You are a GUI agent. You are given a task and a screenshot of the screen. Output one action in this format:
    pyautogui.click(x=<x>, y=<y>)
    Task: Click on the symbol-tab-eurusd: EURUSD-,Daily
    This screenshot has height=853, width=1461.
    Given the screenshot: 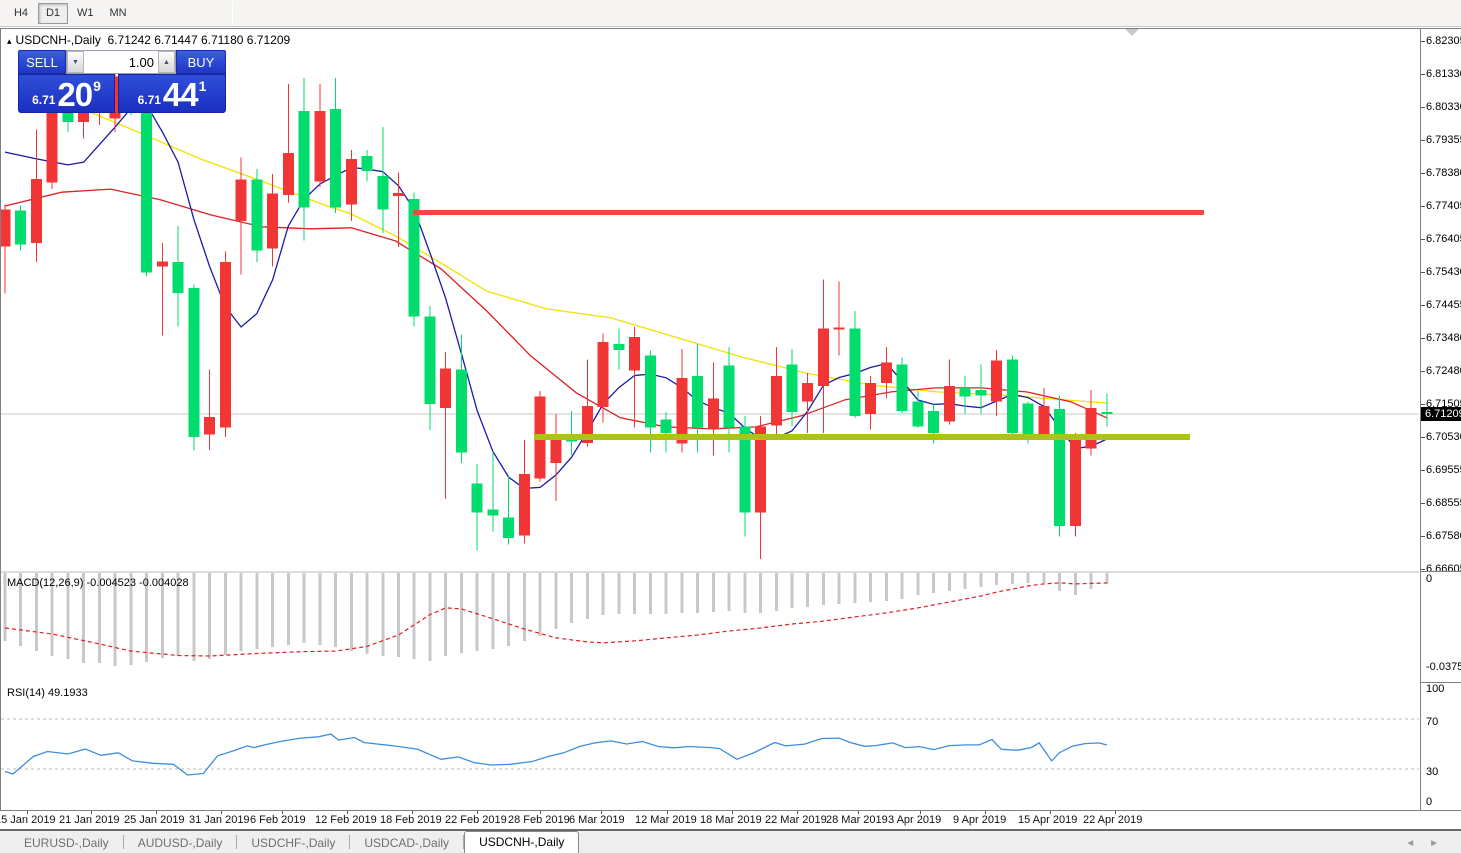 What is the action you would take?
    pyautogui.click(x=66, y=843)
    